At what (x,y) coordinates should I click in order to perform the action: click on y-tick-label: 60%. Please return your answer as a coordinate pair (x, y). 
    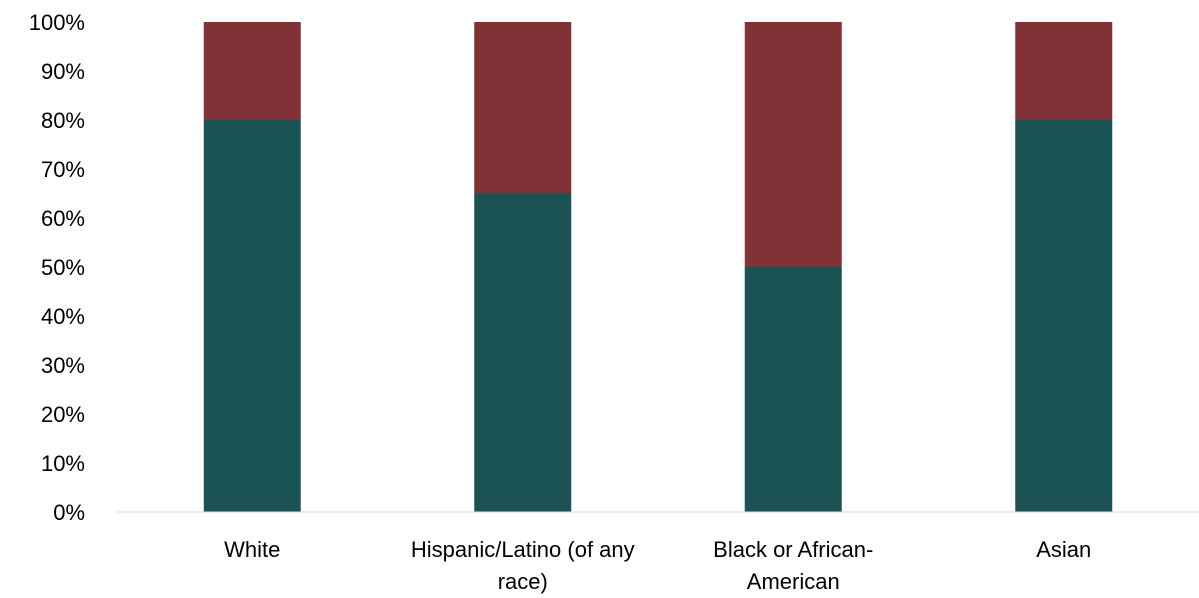
    Looking at the image, I should click on (63, 218).